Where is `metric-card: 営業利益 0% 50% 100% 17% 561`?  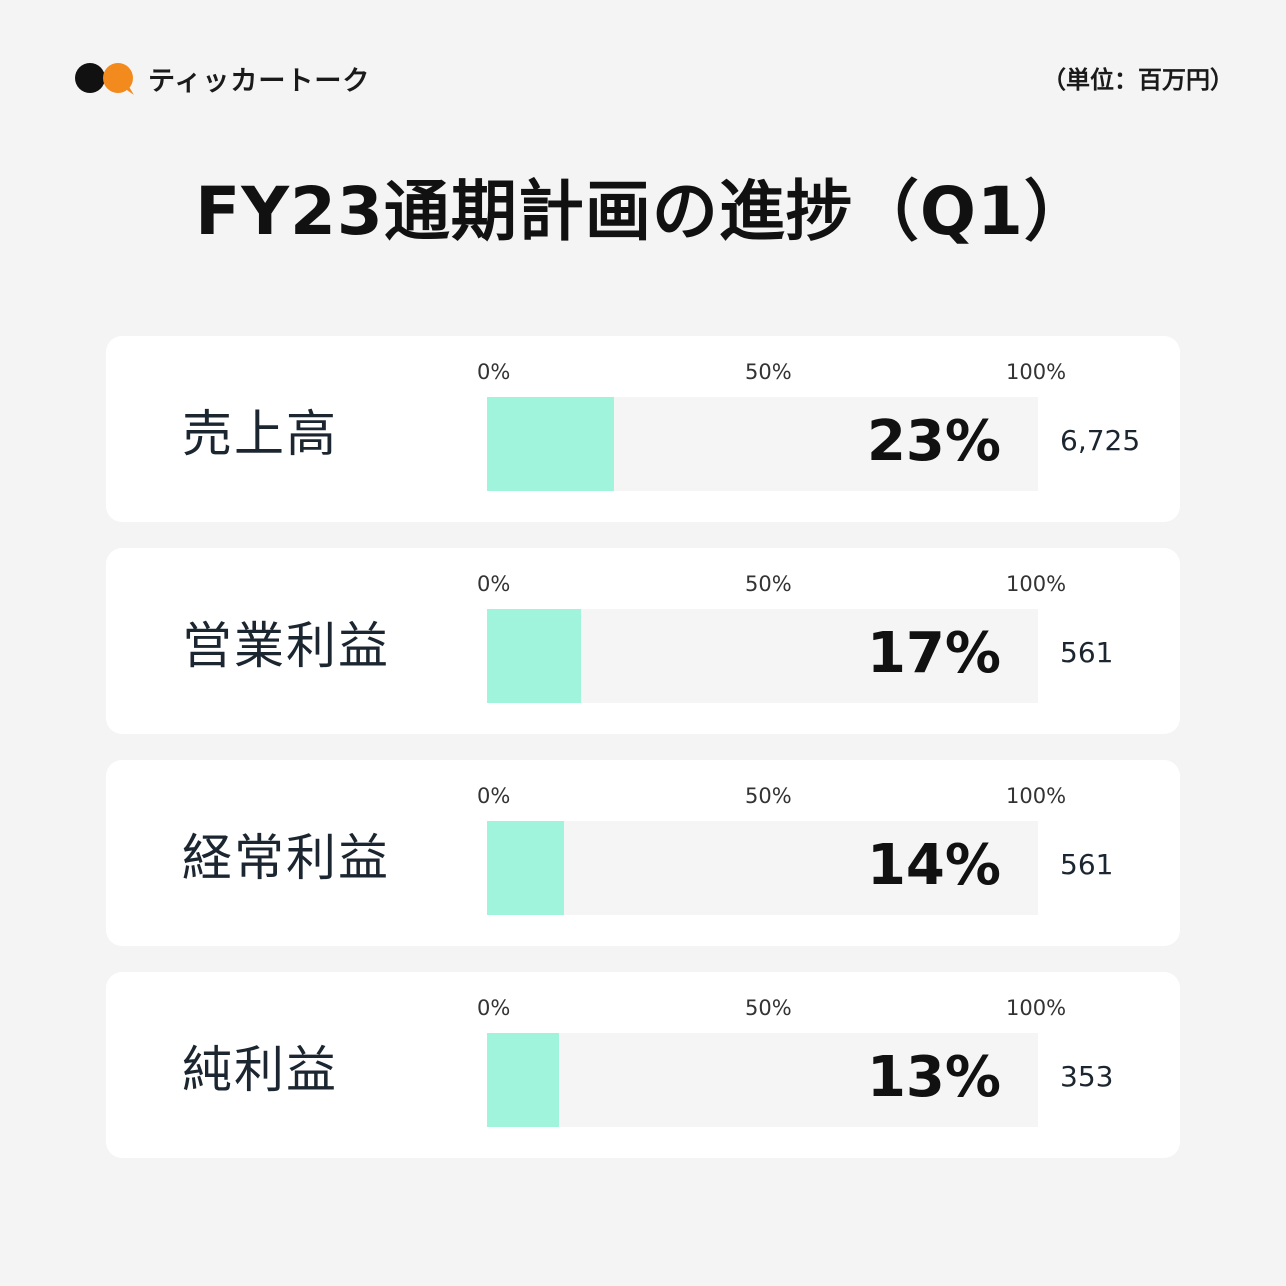 metric-card: 営業利益 0% 50% 100% 17% 561 is located at coordinates (643, 641).